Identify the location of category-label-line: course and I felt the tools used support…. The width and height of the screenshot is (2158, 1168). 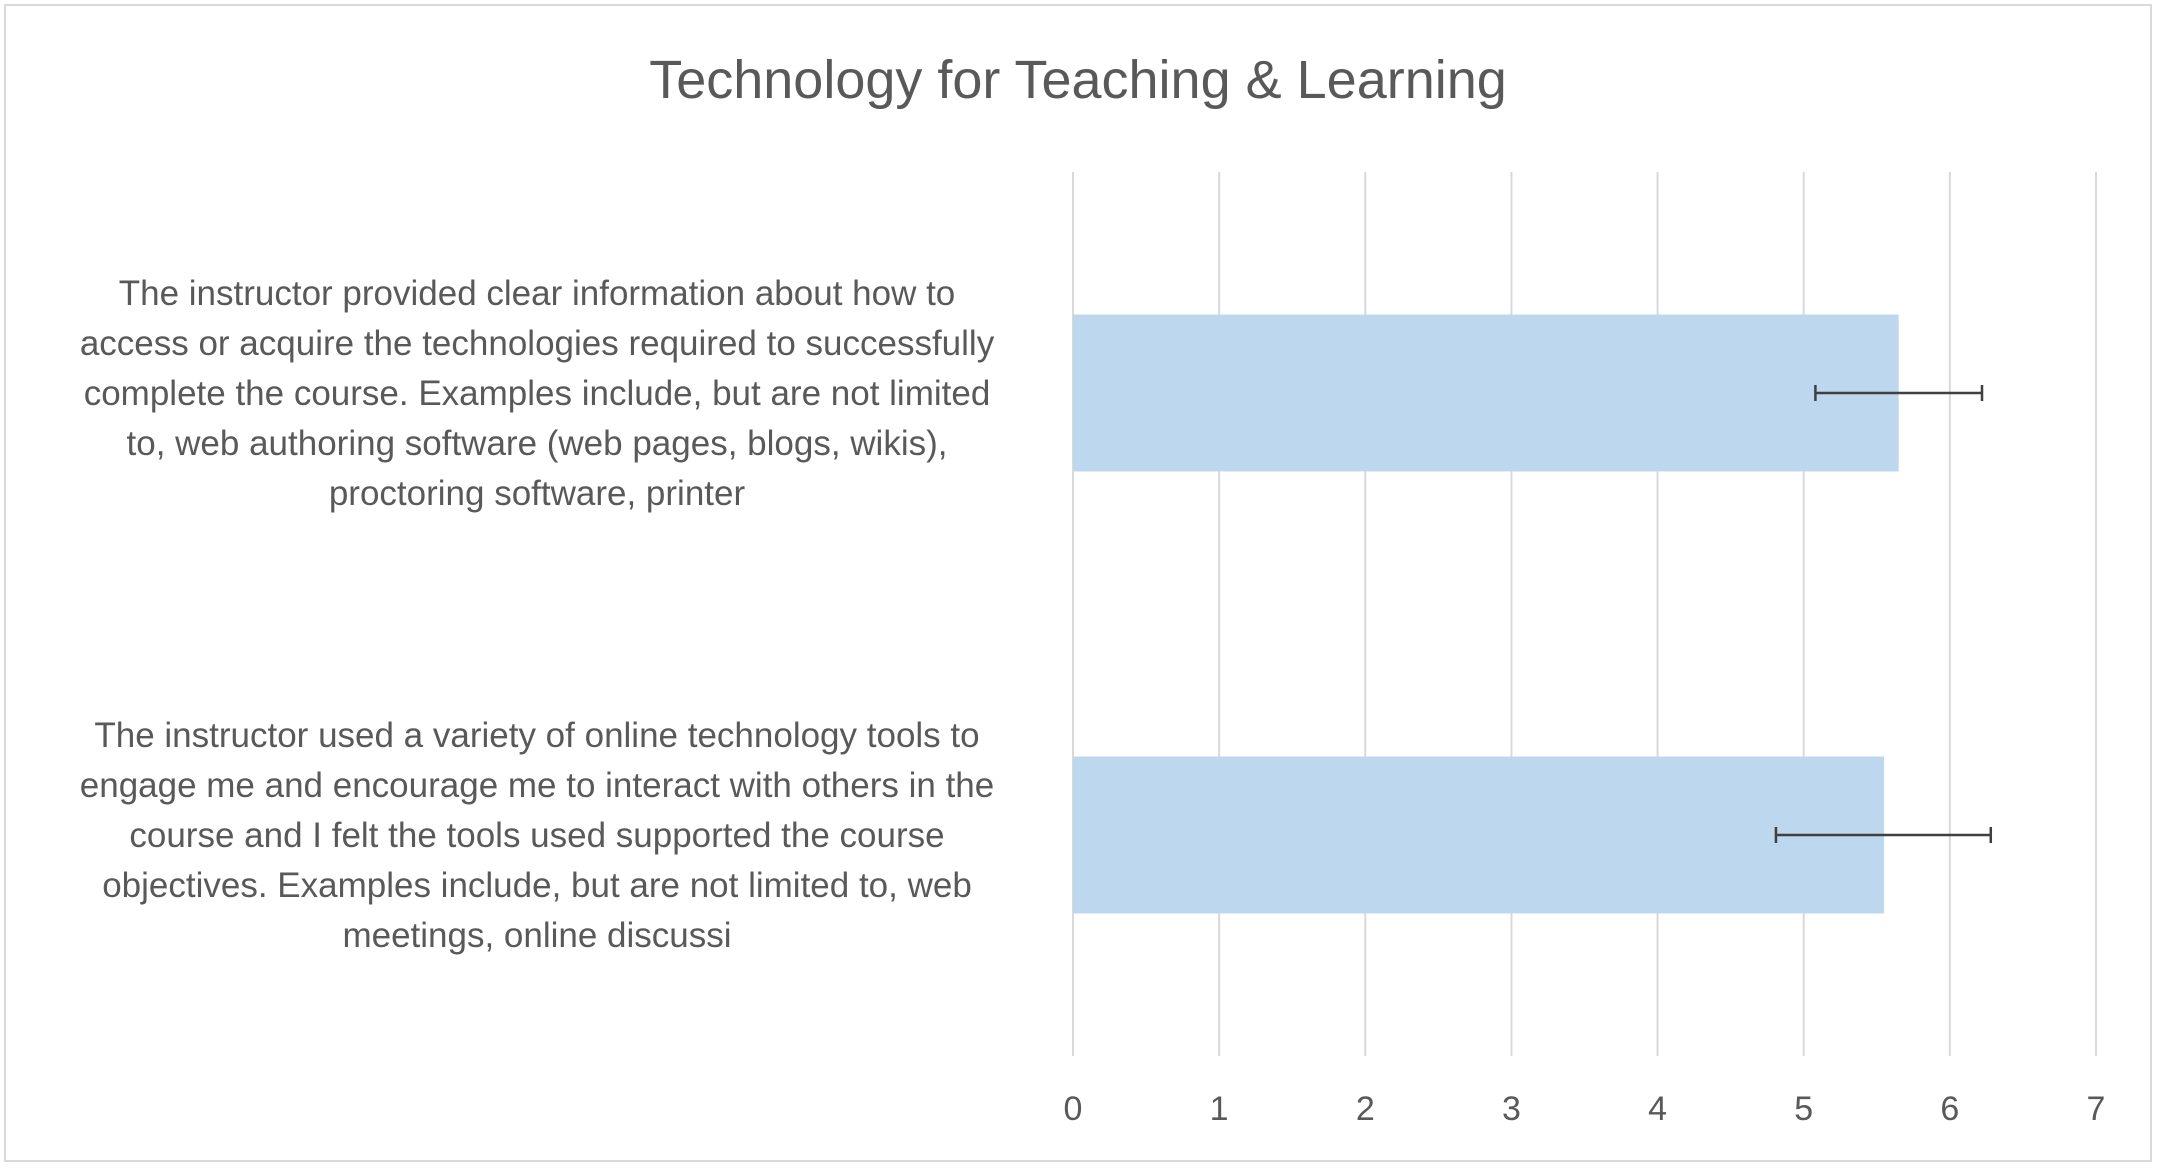
(536, 835).